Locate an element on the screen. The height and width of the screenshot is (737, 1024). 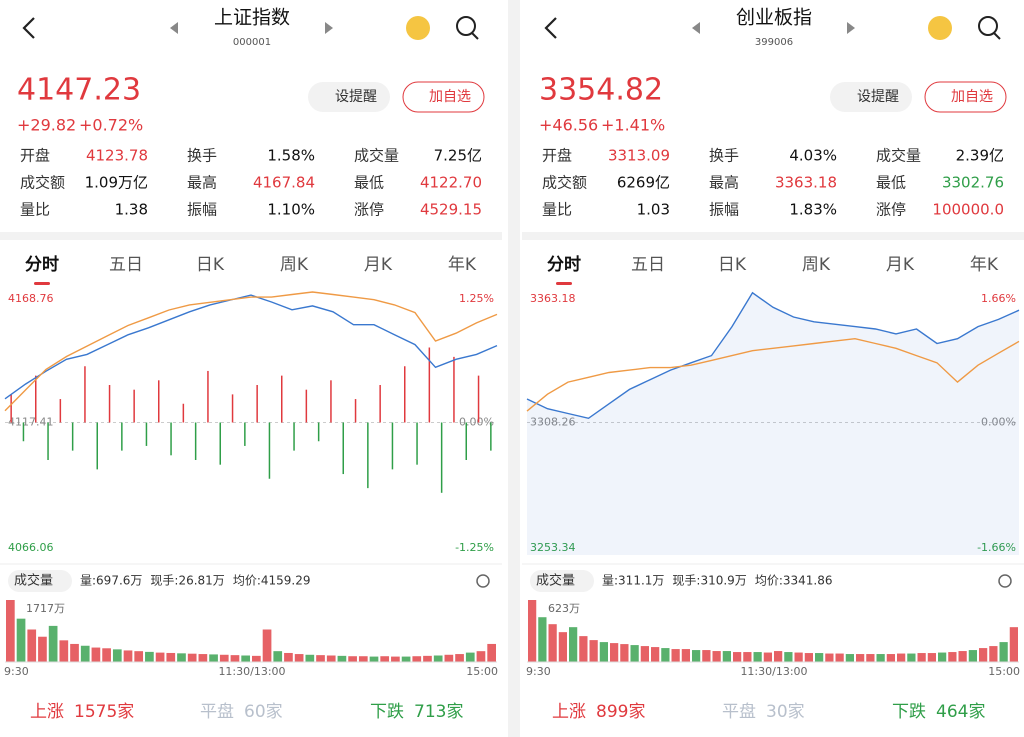
change-pct: +0.72% is located at coordinates (111, 125).